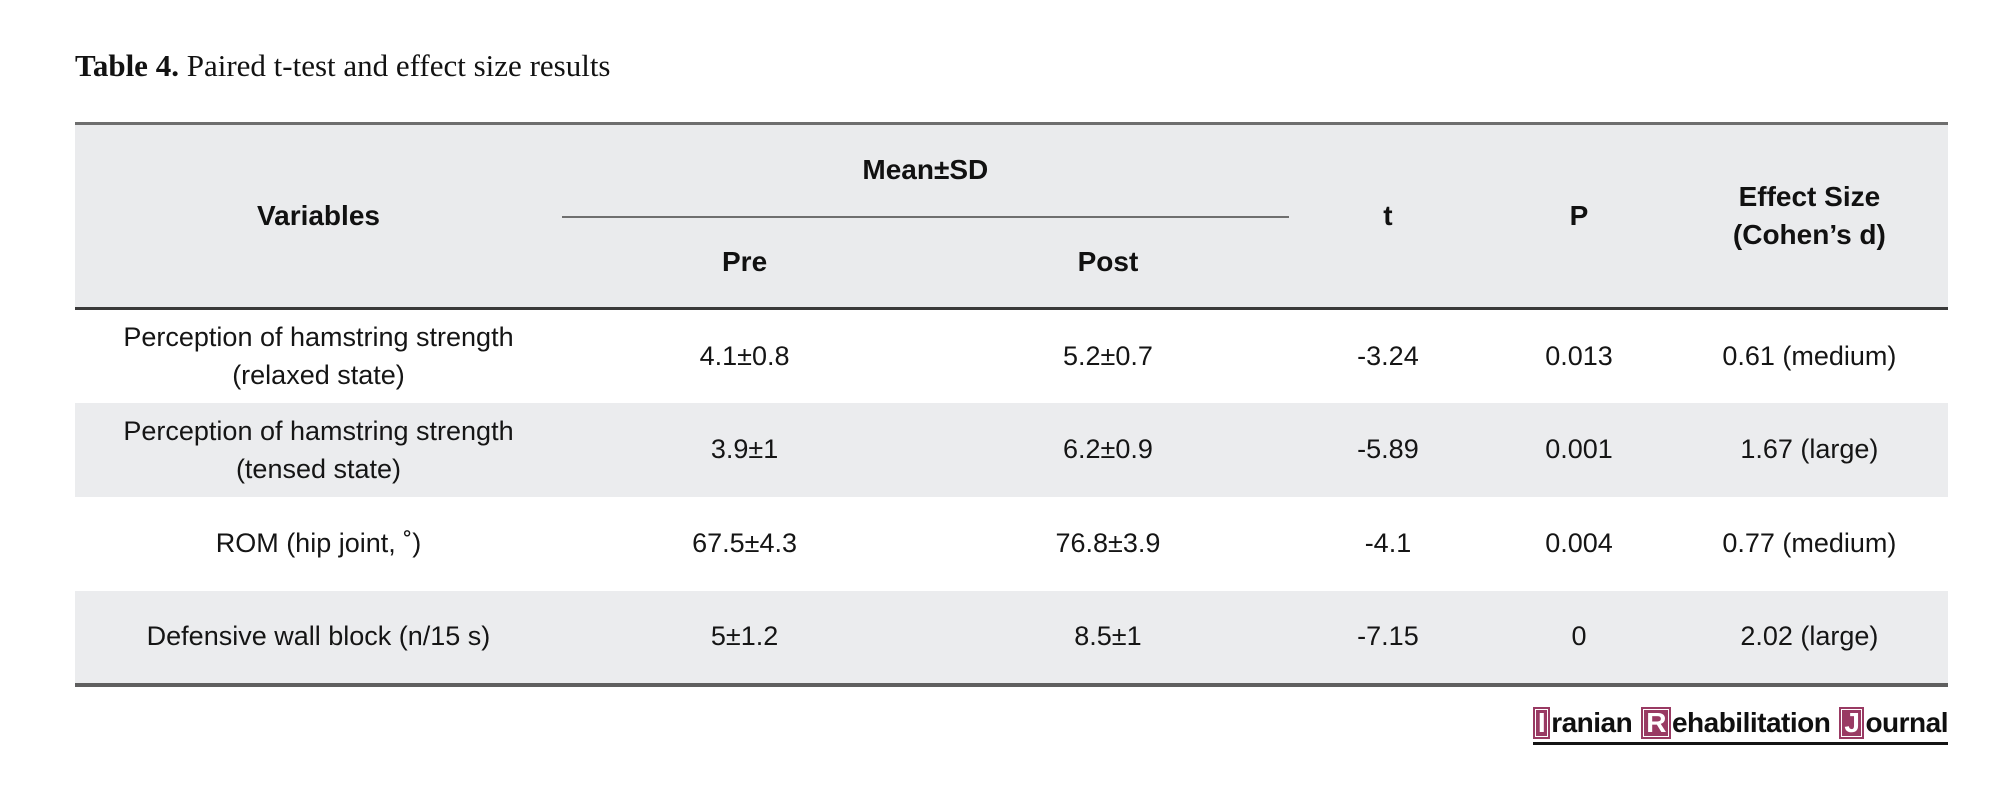 The height and width of the screenshot is (795, 2000). Describe the element at coordinates (394, 65) in the screenshot. I see `table-caption-text: Paired t-test and effect size results` at that location.